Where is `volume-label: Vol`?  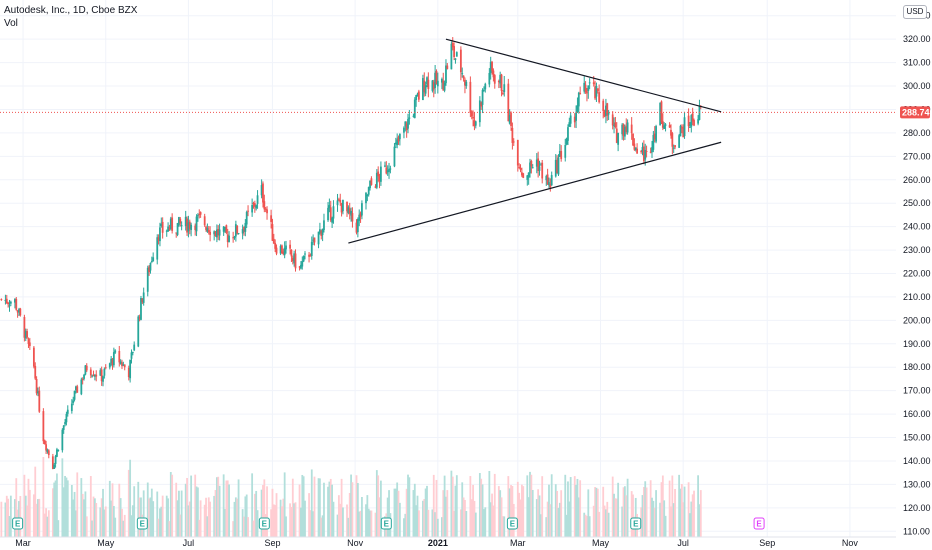 volume-label: Vol is located at coordinates (11, 23).